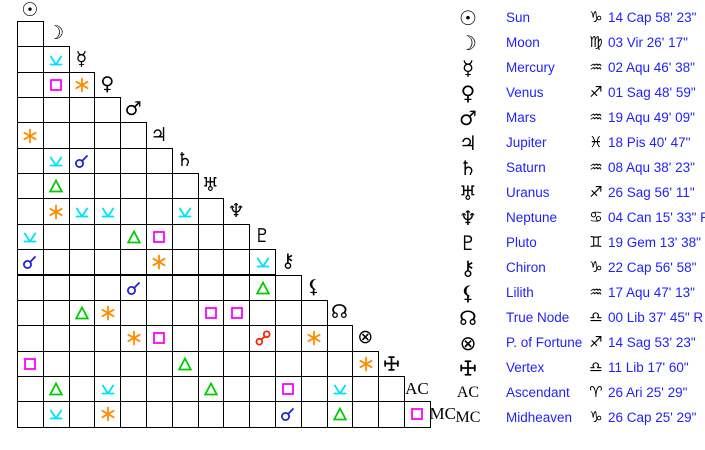 The height and width of the screenshot is (450, 705). What do you see at coordinates (82, 262) in the screenshot?
I see `aspect-cell-chiron-mercury` at bounding box center [82, 262].